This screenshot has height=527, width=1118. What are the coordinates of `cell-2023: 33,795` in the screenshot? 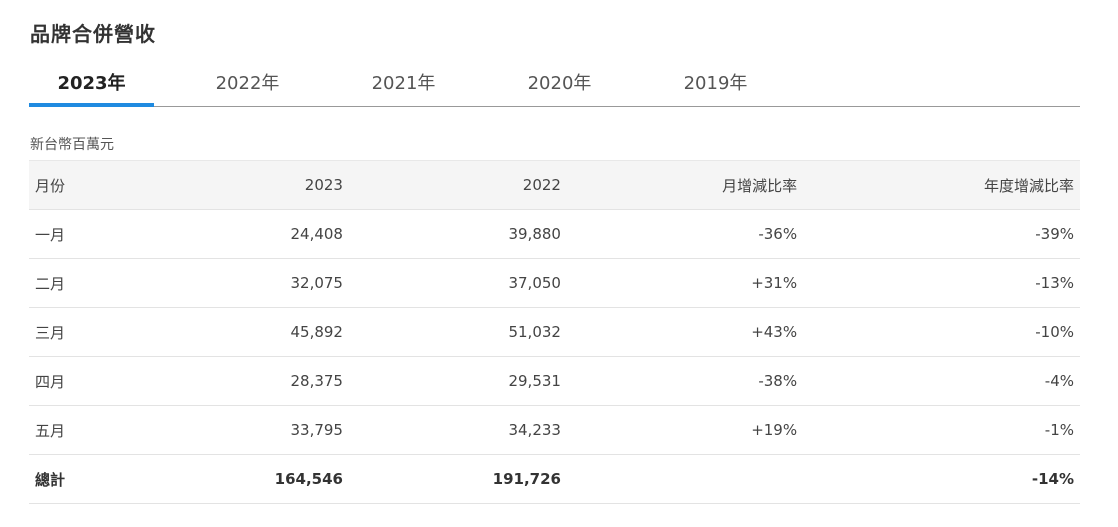 It's located at (240, 430).